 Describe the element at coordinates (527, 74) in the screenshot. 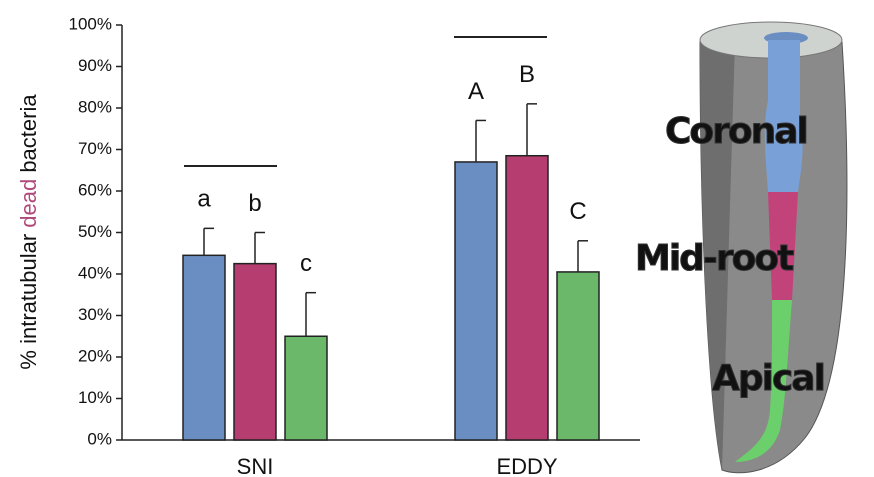

I see `significance-letter: B` at that location.